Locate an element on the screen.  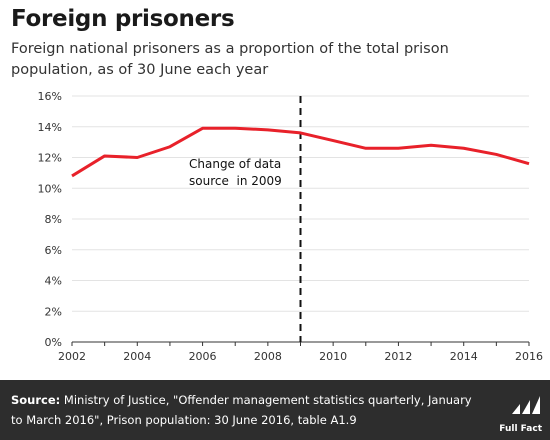
chart-title: Foreign prisoners is located at coordinates (123, 19).